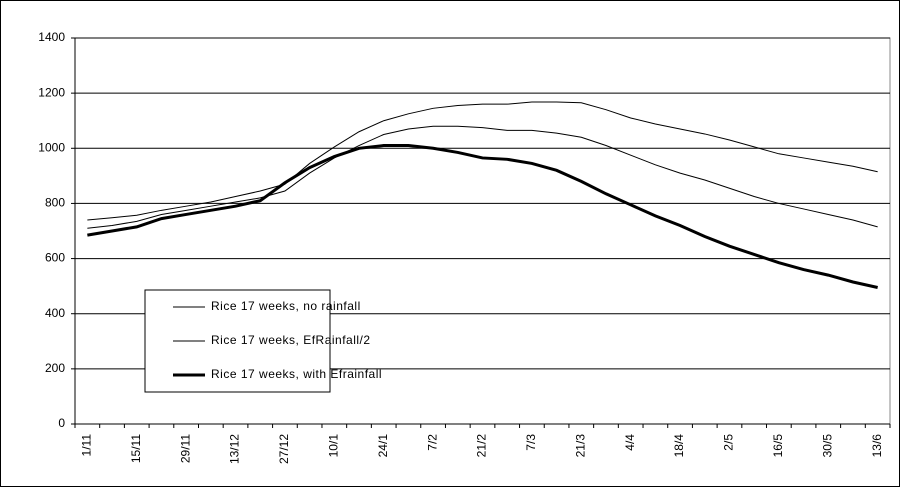  I want to click on x-tick-label: 1/11, so click(87, 445).